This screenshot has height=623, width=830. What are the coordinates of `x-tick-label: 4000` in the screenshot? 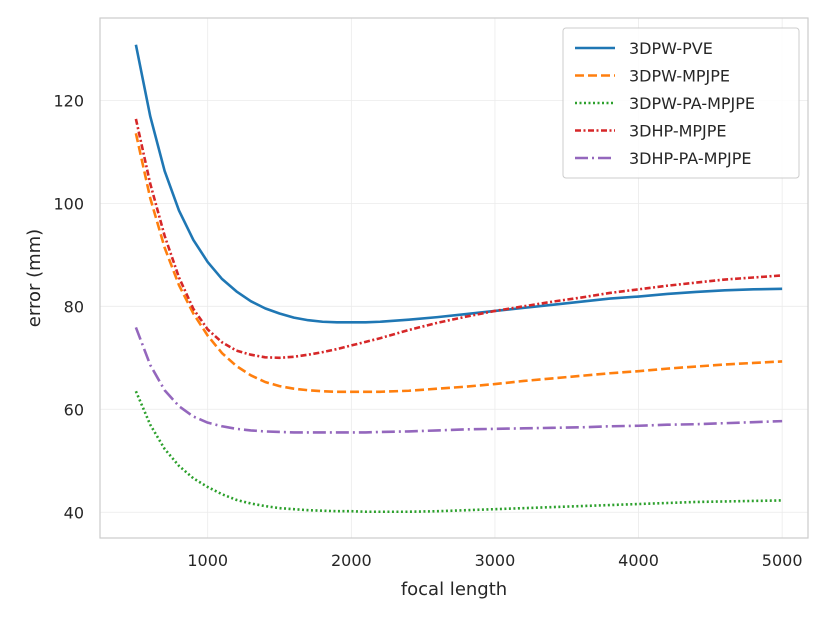 It's located at (638, 560).